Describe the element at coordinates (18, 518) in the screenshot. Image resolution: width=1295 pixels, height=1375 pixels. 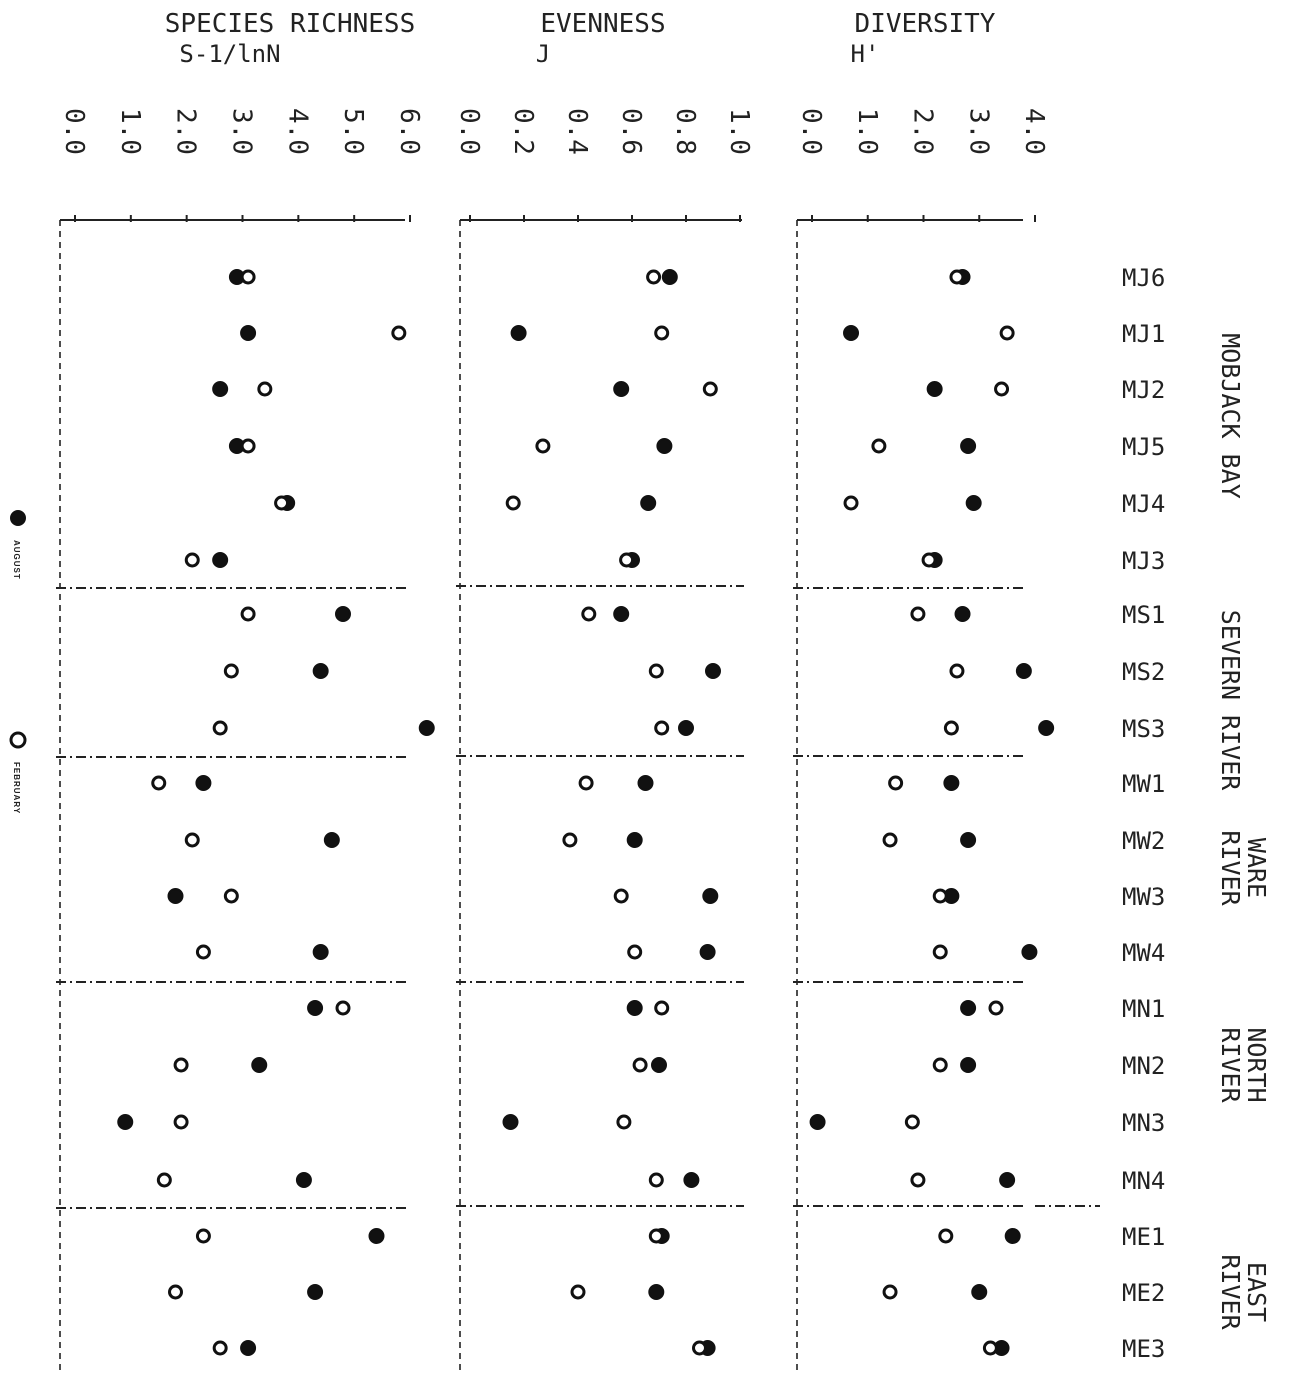
I see `legend-marker-august` at that location.